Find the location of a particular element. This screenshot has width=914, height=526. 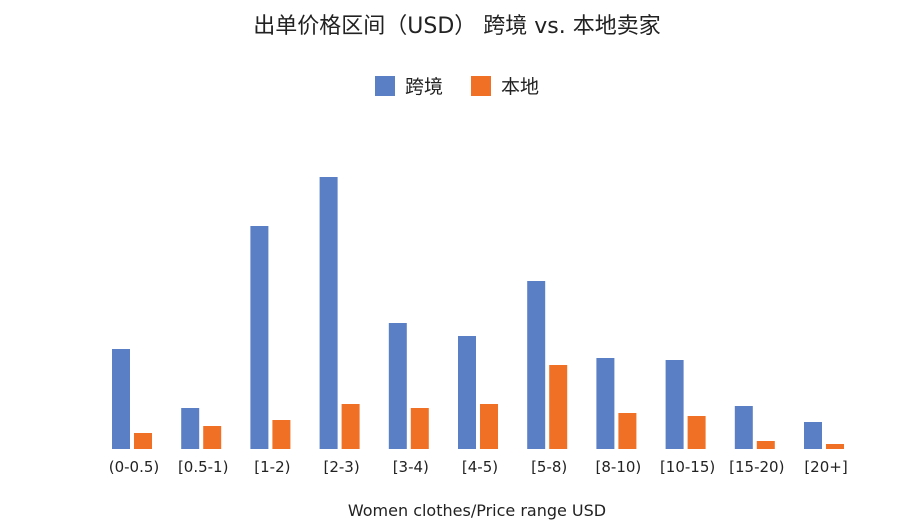

legend: 跨境 本地 is located at coordinates (457, 85).